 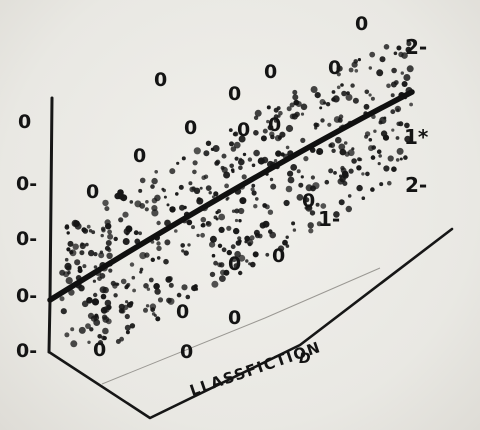 I want to click on class-mark-label: 1-, so click(x=329, y=219).